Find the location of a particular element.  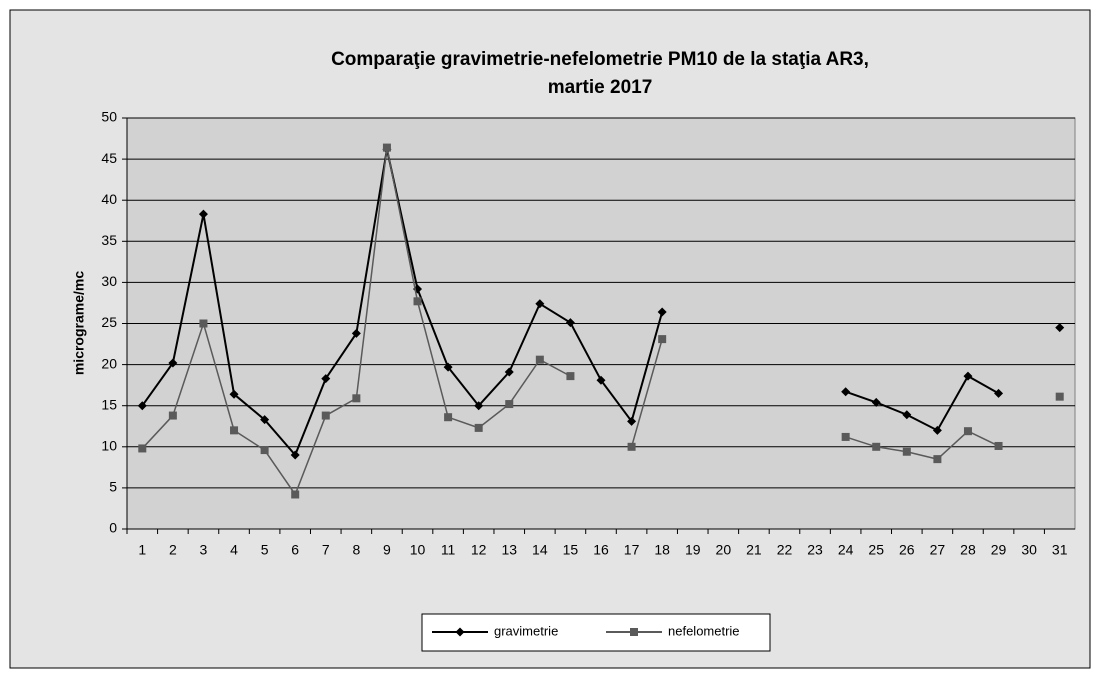

x-tick-label: 21 is located at coordinates (754, 550).